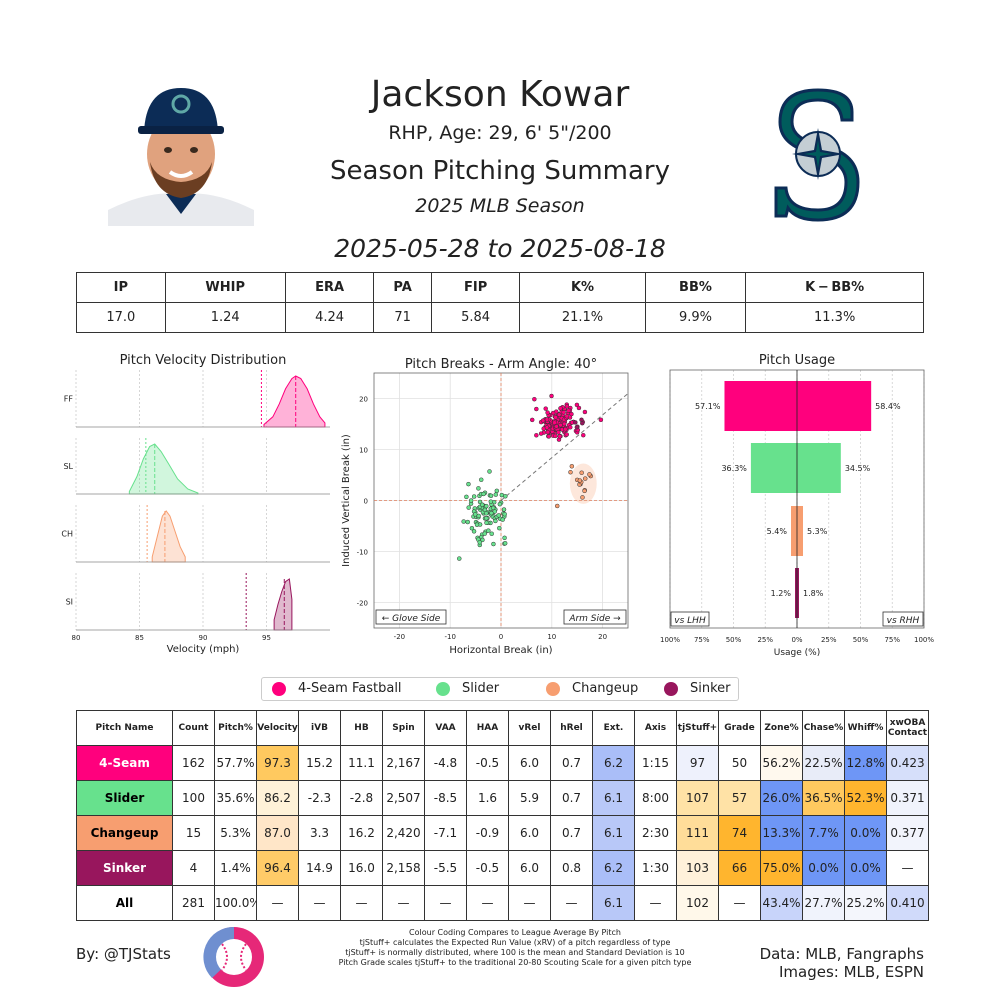 The image size is (1000, 1000). Describe the element at coordinates (575, 422) in the screenshot. I see `break-point-sinker` at that location.